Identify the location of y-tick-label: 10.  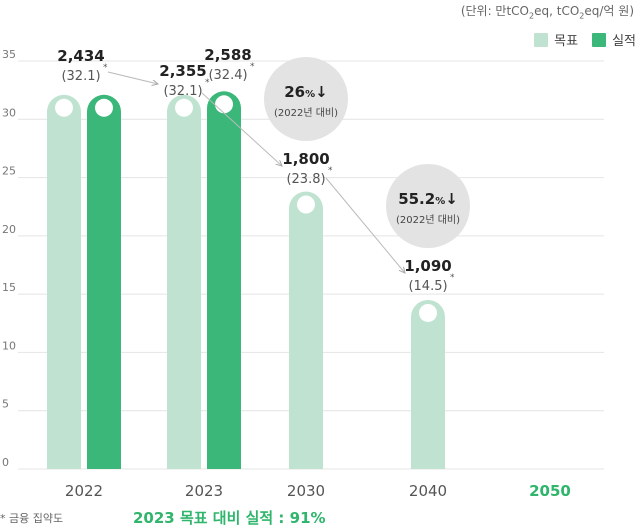
(9, 345).